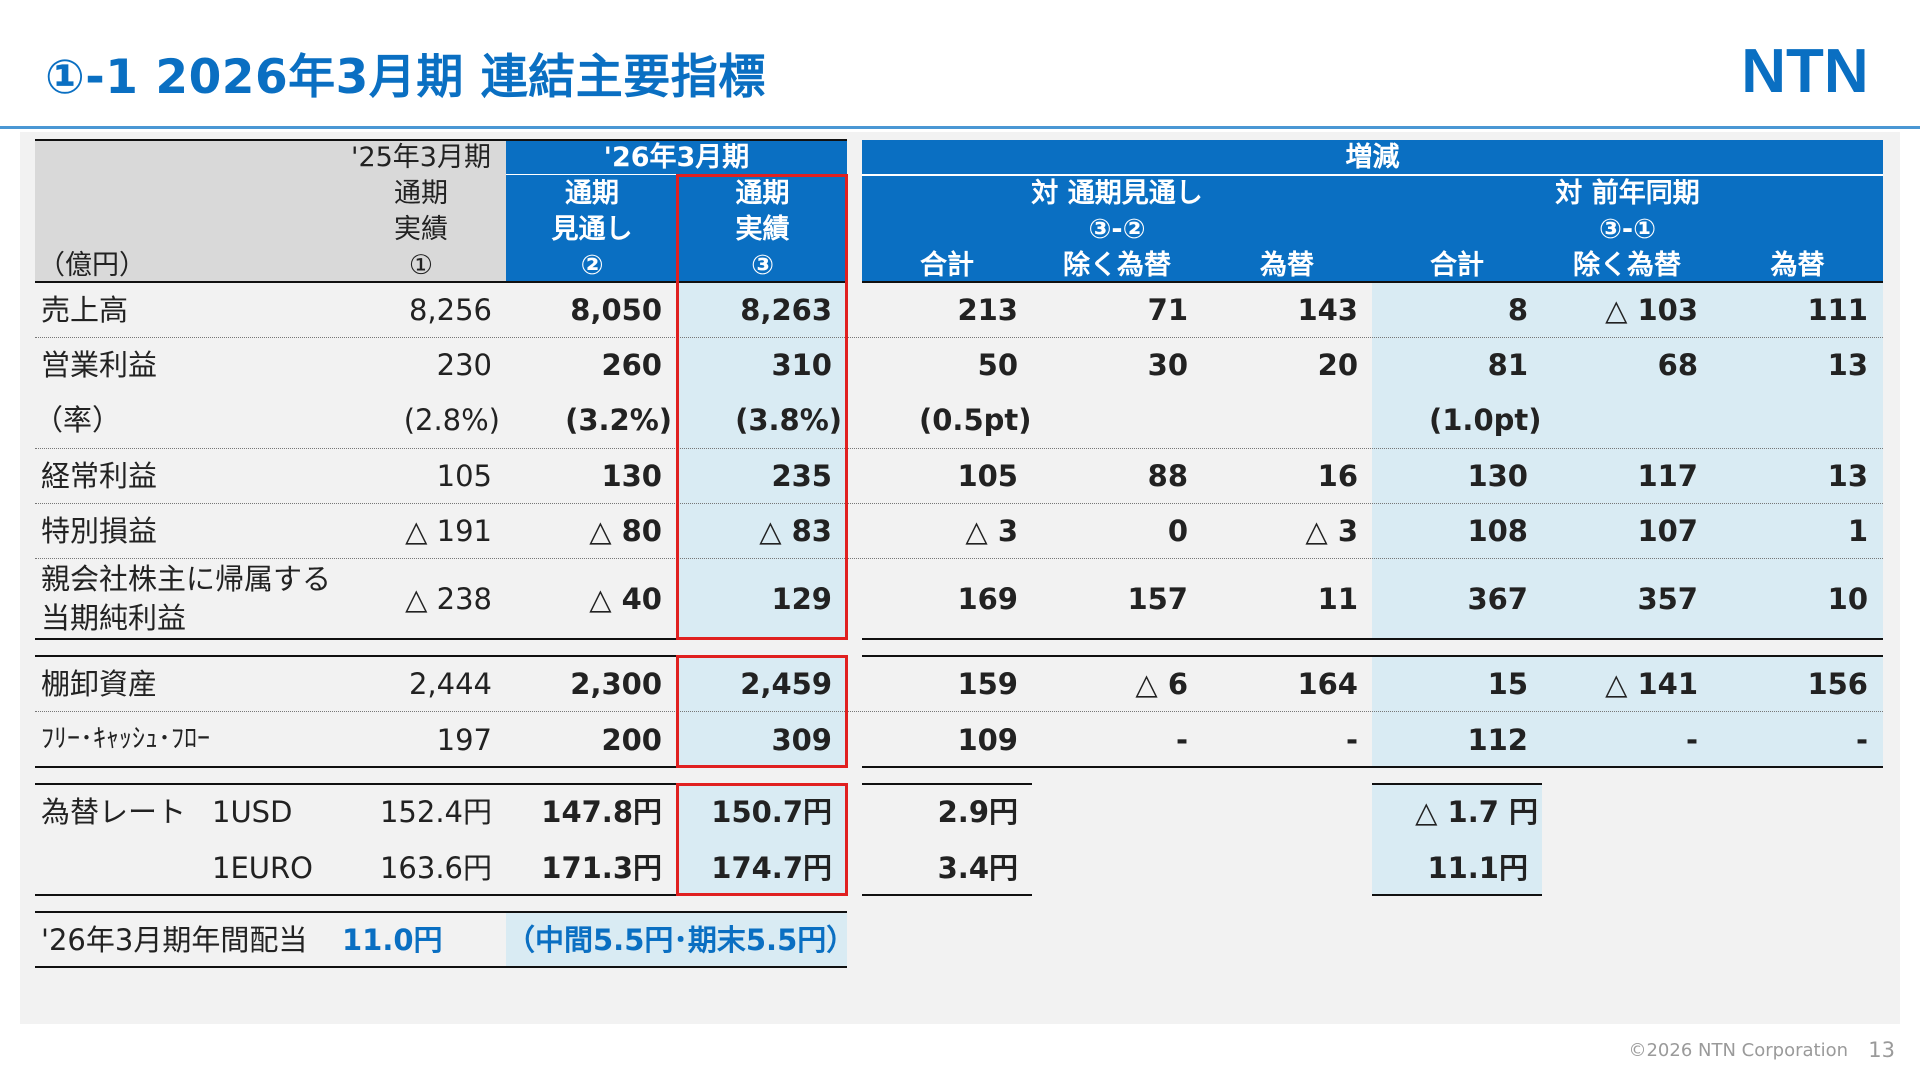 The image size is (1920, 1080). Describe the element at coordinates (1161, 684) in the screenshot. I see `cell-inv-vf-ex: △ 6` at that location.